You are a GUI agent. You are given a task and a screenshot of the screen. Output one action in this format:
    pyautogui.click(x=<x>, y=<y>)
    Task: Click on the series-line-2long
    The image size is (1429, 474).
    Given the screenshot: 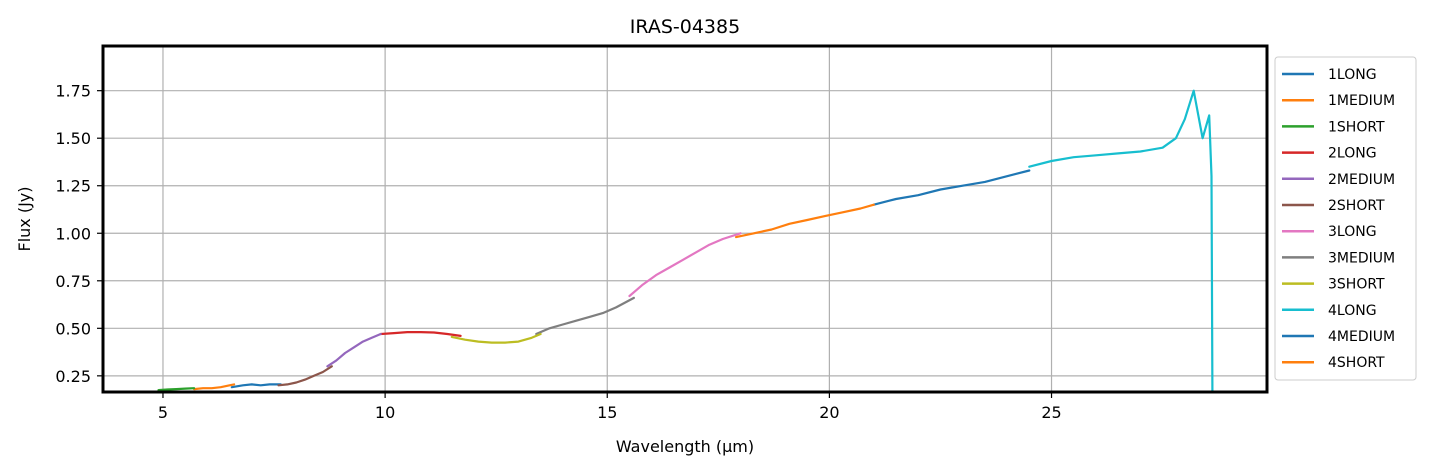 What is the action you would take?
    pyautogui.click(x=420, y=334)
    